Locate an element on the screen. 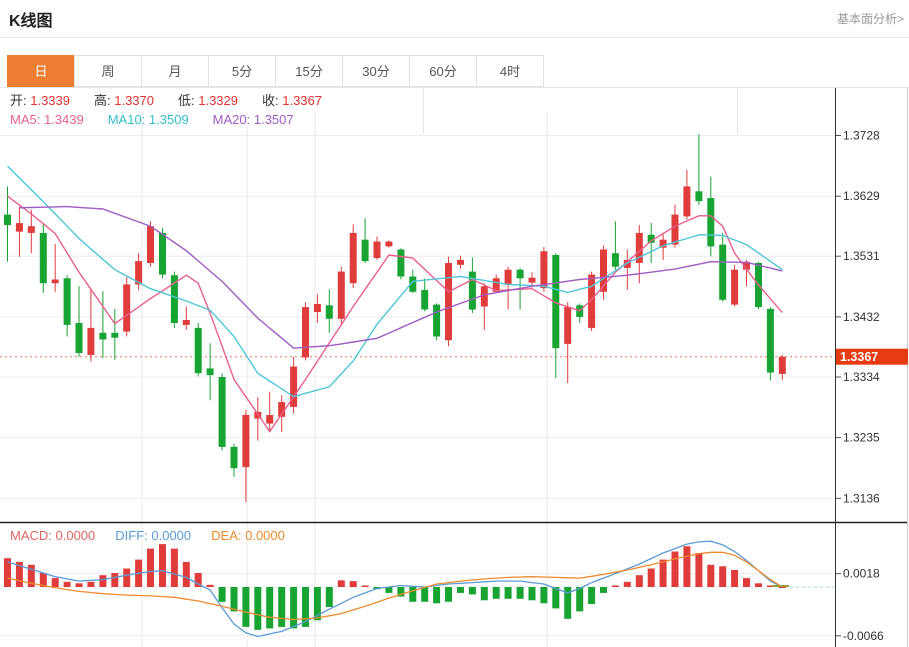  info-label: 开: is located at coordinates (18, 100).